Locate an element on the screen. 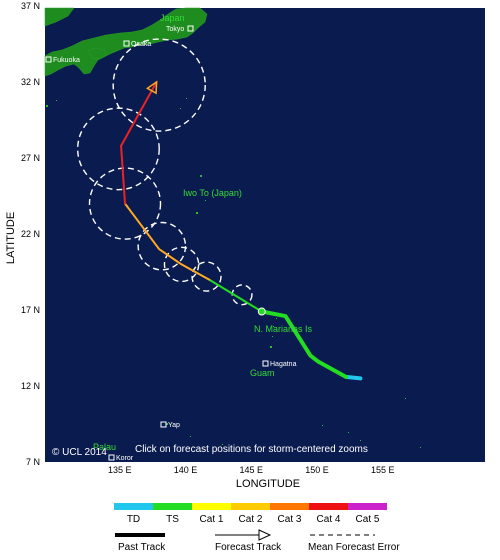  legend-category-label: Cat 1 is located at coordinates (212, 519).